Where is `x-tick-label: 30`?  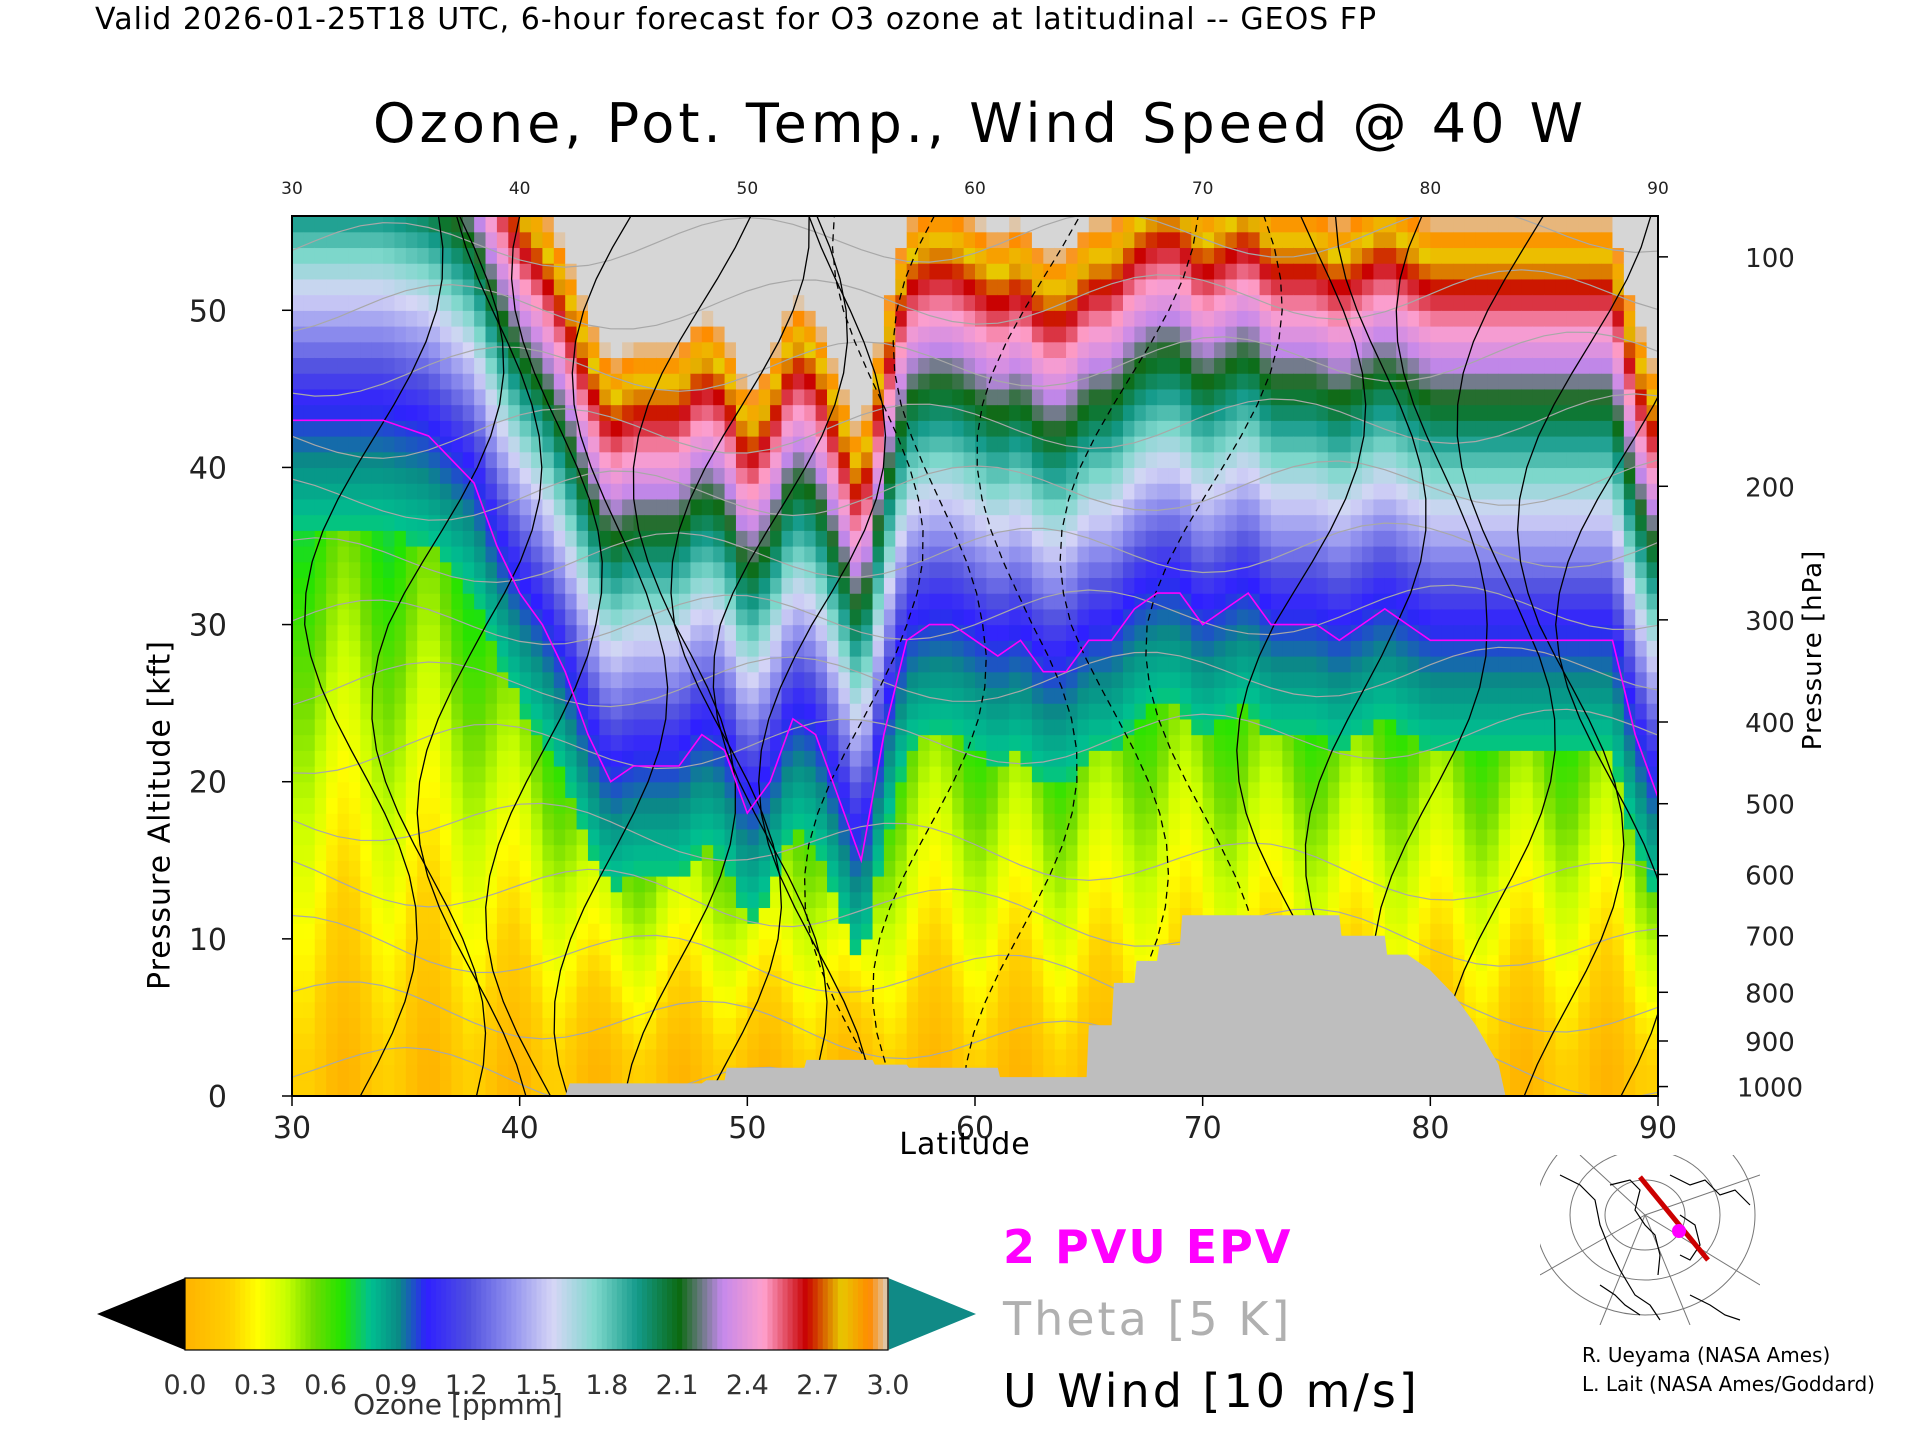
x-tick-label: 30 is located at coordinates (292, 1128).